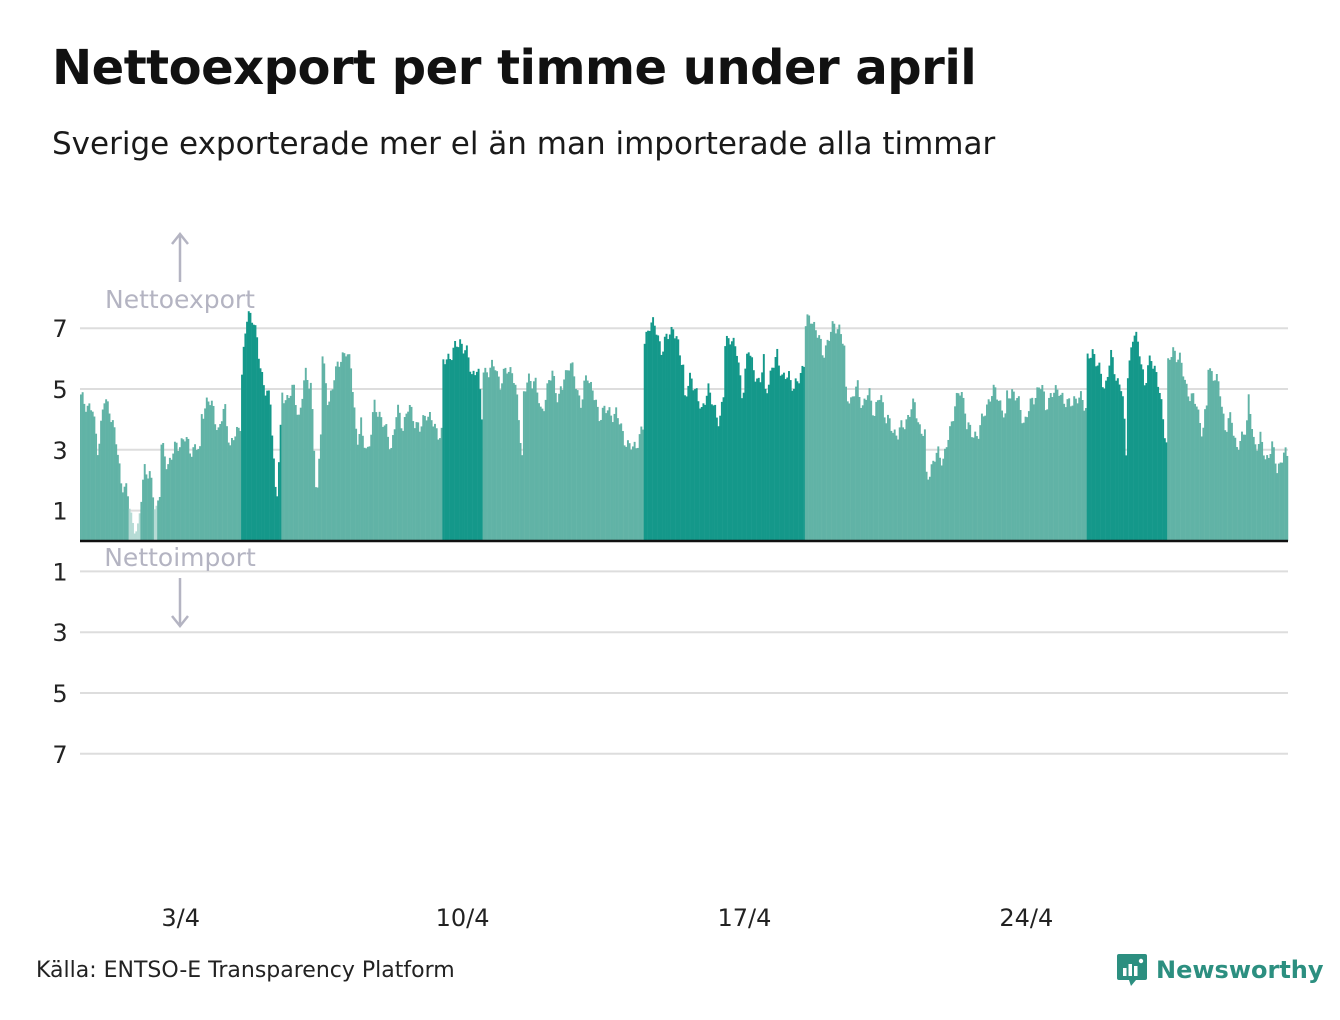 This screenshot has width=1340, height=1020. I want to click on x-axis-labels: 3/4 10/4 17/4 24/4, so click(607, 918).